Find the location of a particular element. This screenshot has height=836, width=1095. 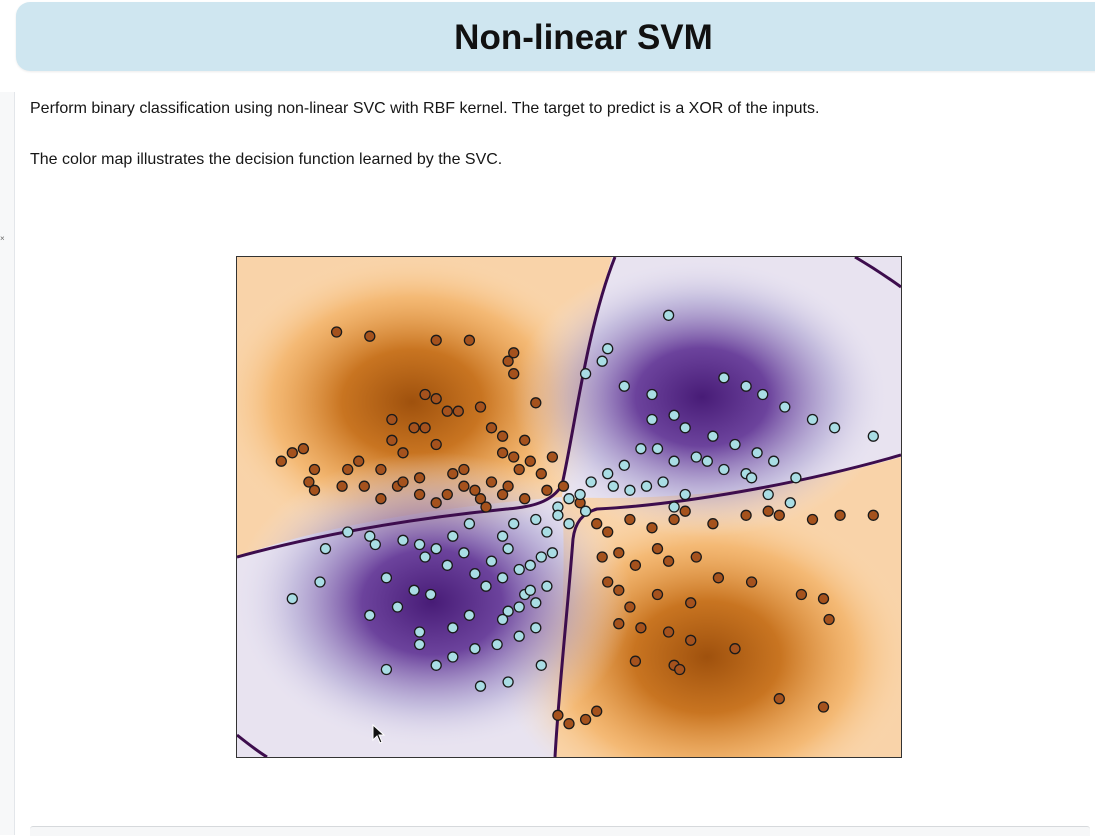

boundary-corner-bottom-left is located at coordinates (252, 745).